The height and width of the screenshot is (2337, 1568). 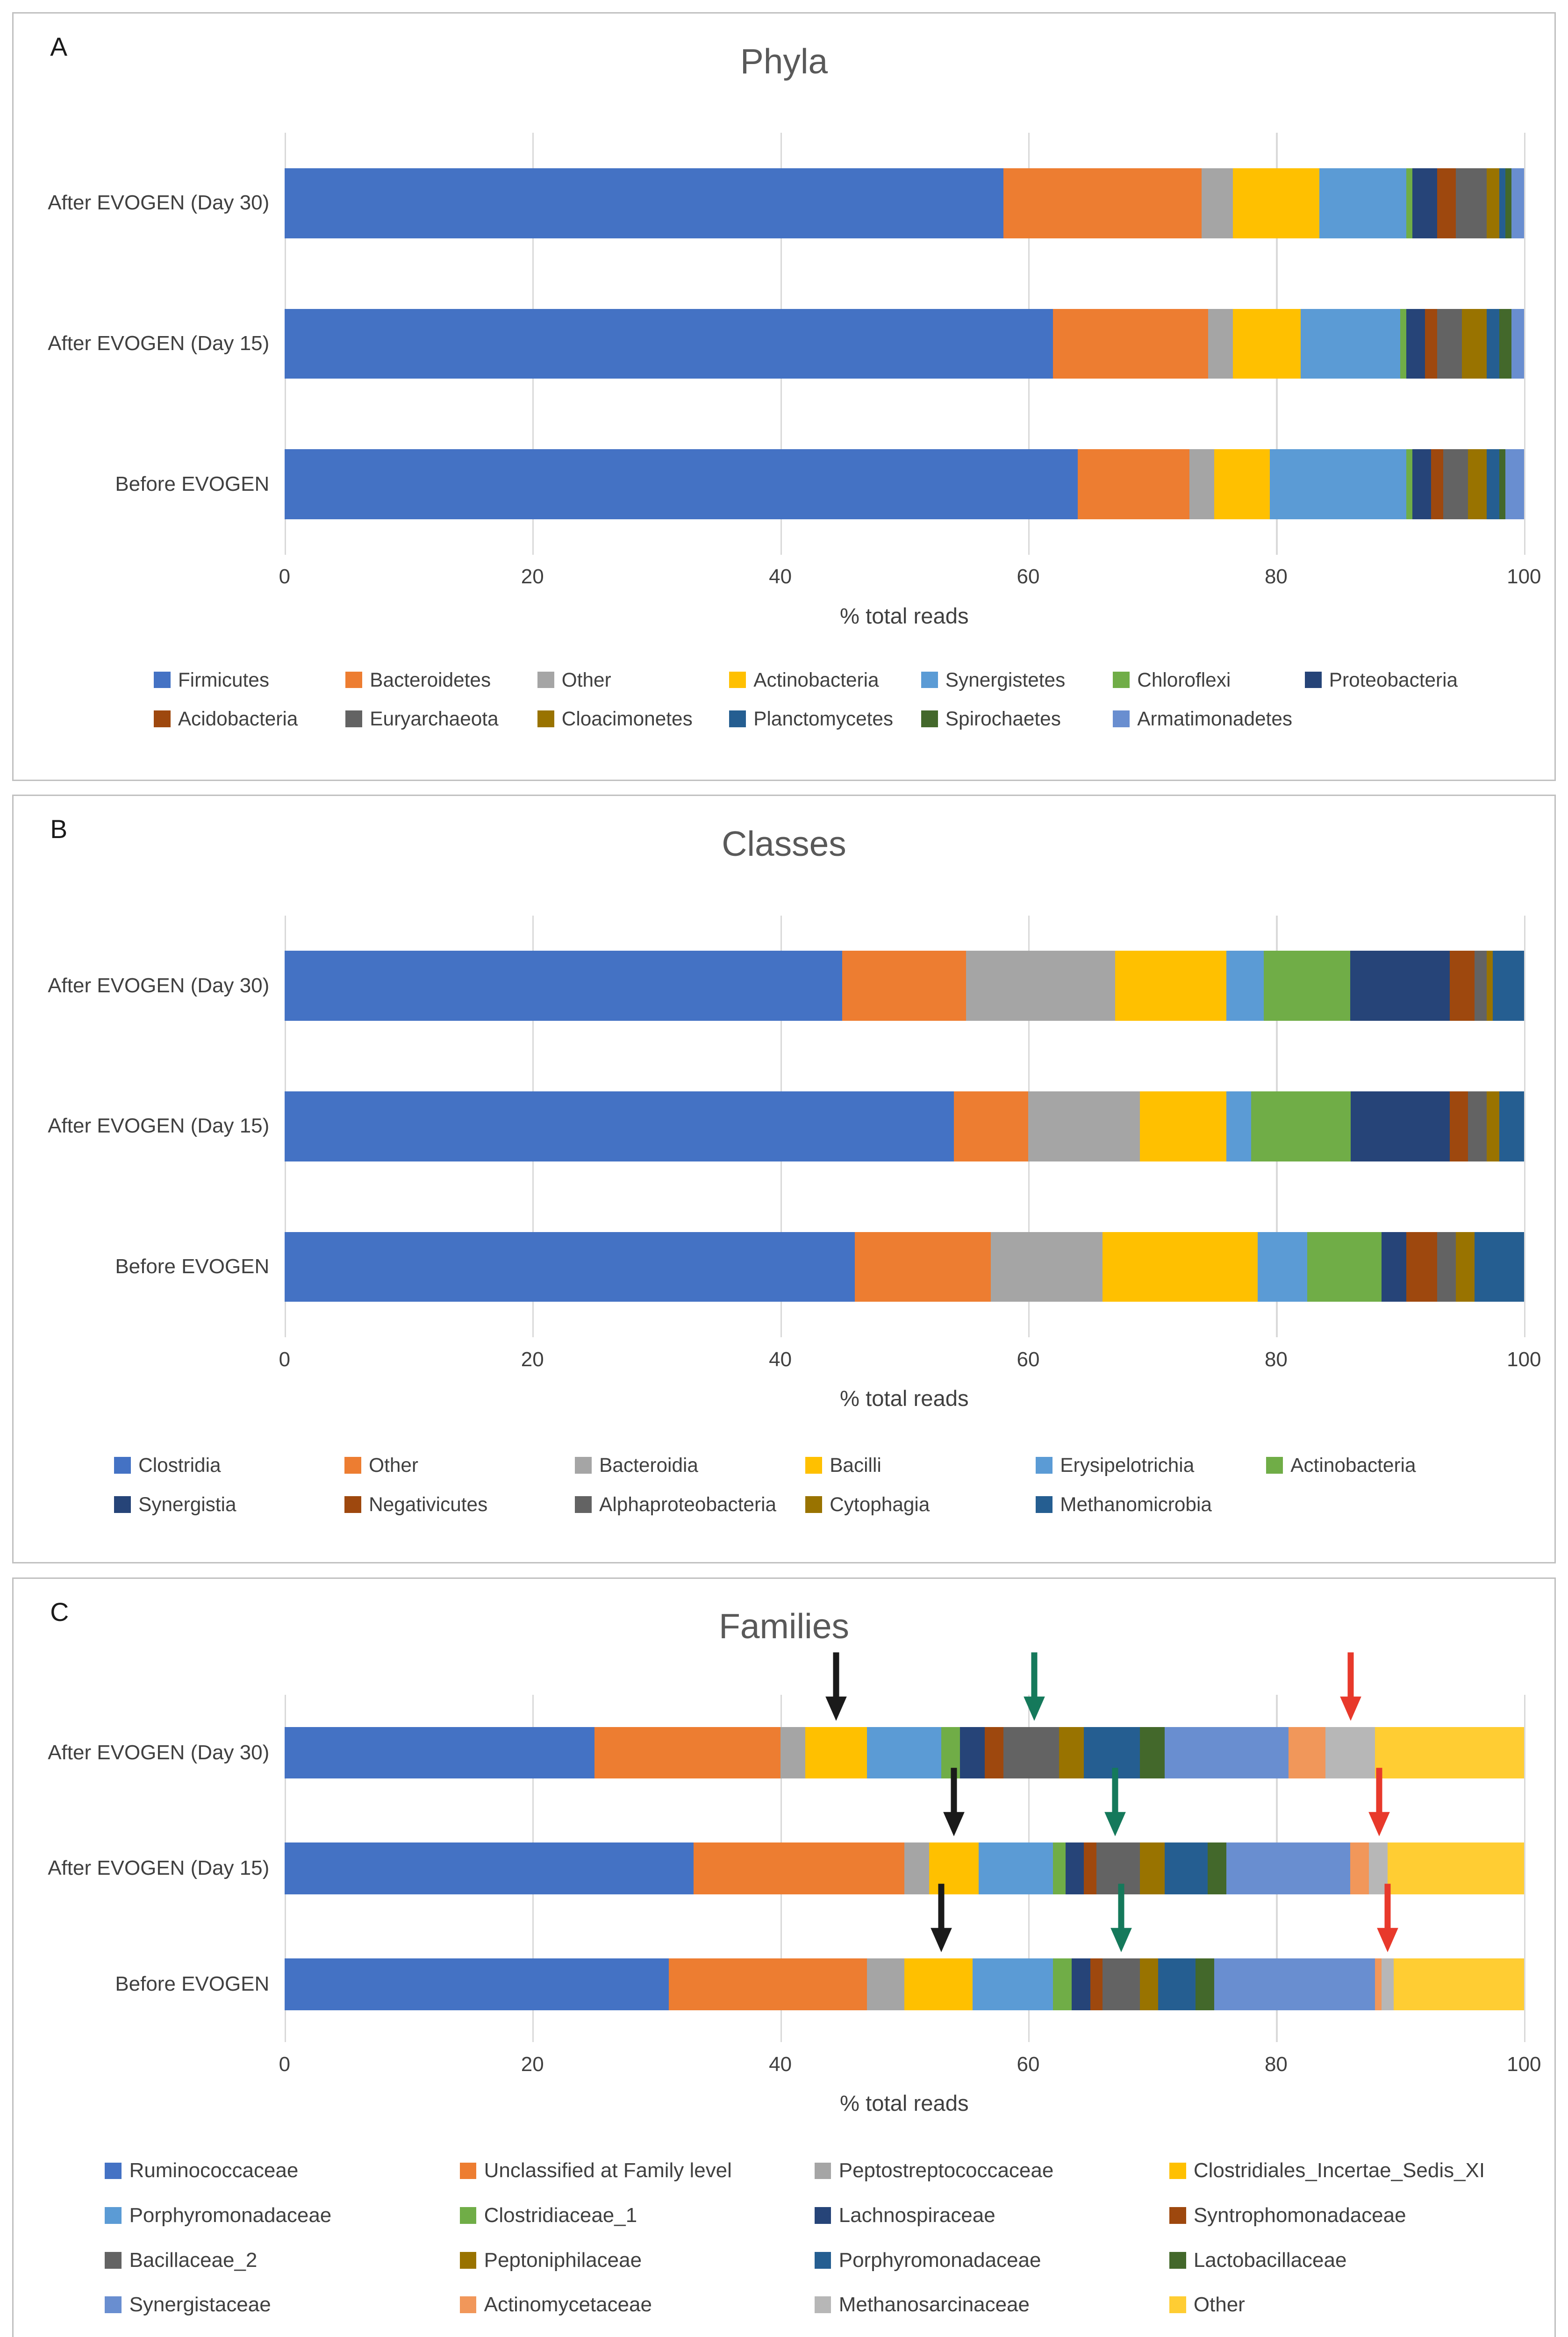 I want to click on bar-segment-porphyromonadaceae, so click(x=1177, y=1984).